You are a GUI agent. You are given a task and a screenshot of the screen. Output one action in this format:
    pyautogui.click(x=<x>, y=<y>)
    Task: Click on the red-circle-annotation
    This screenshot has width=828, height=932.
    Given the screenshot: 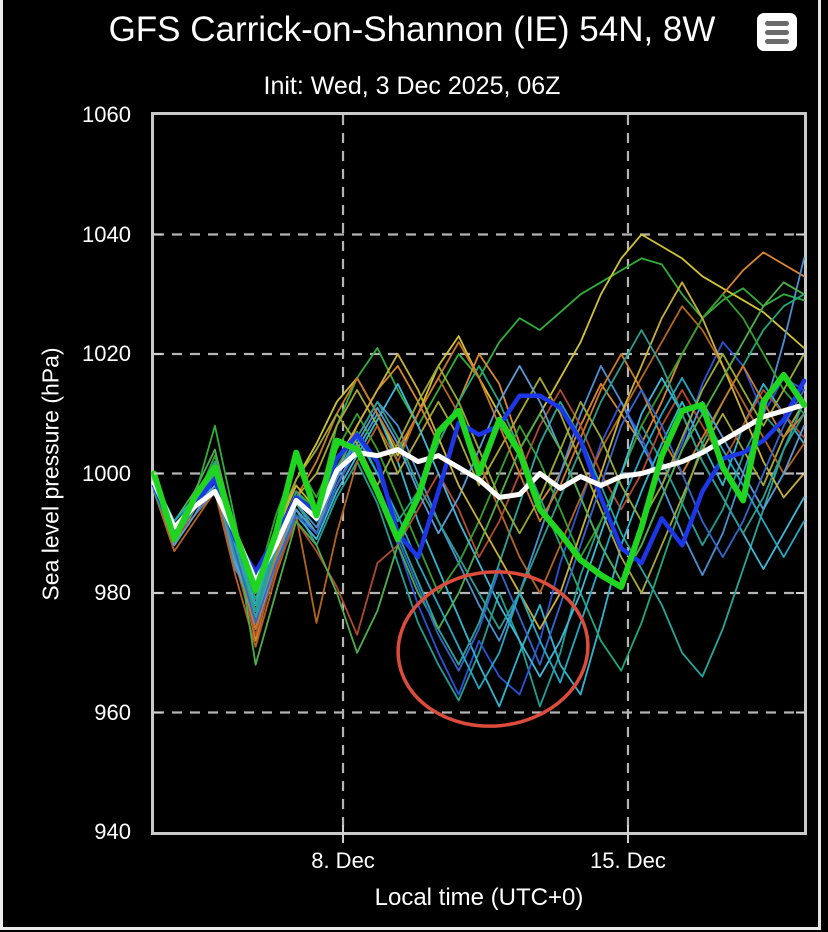 What is the action you would take?
    pyautogui.click(x=493, y=649)
    